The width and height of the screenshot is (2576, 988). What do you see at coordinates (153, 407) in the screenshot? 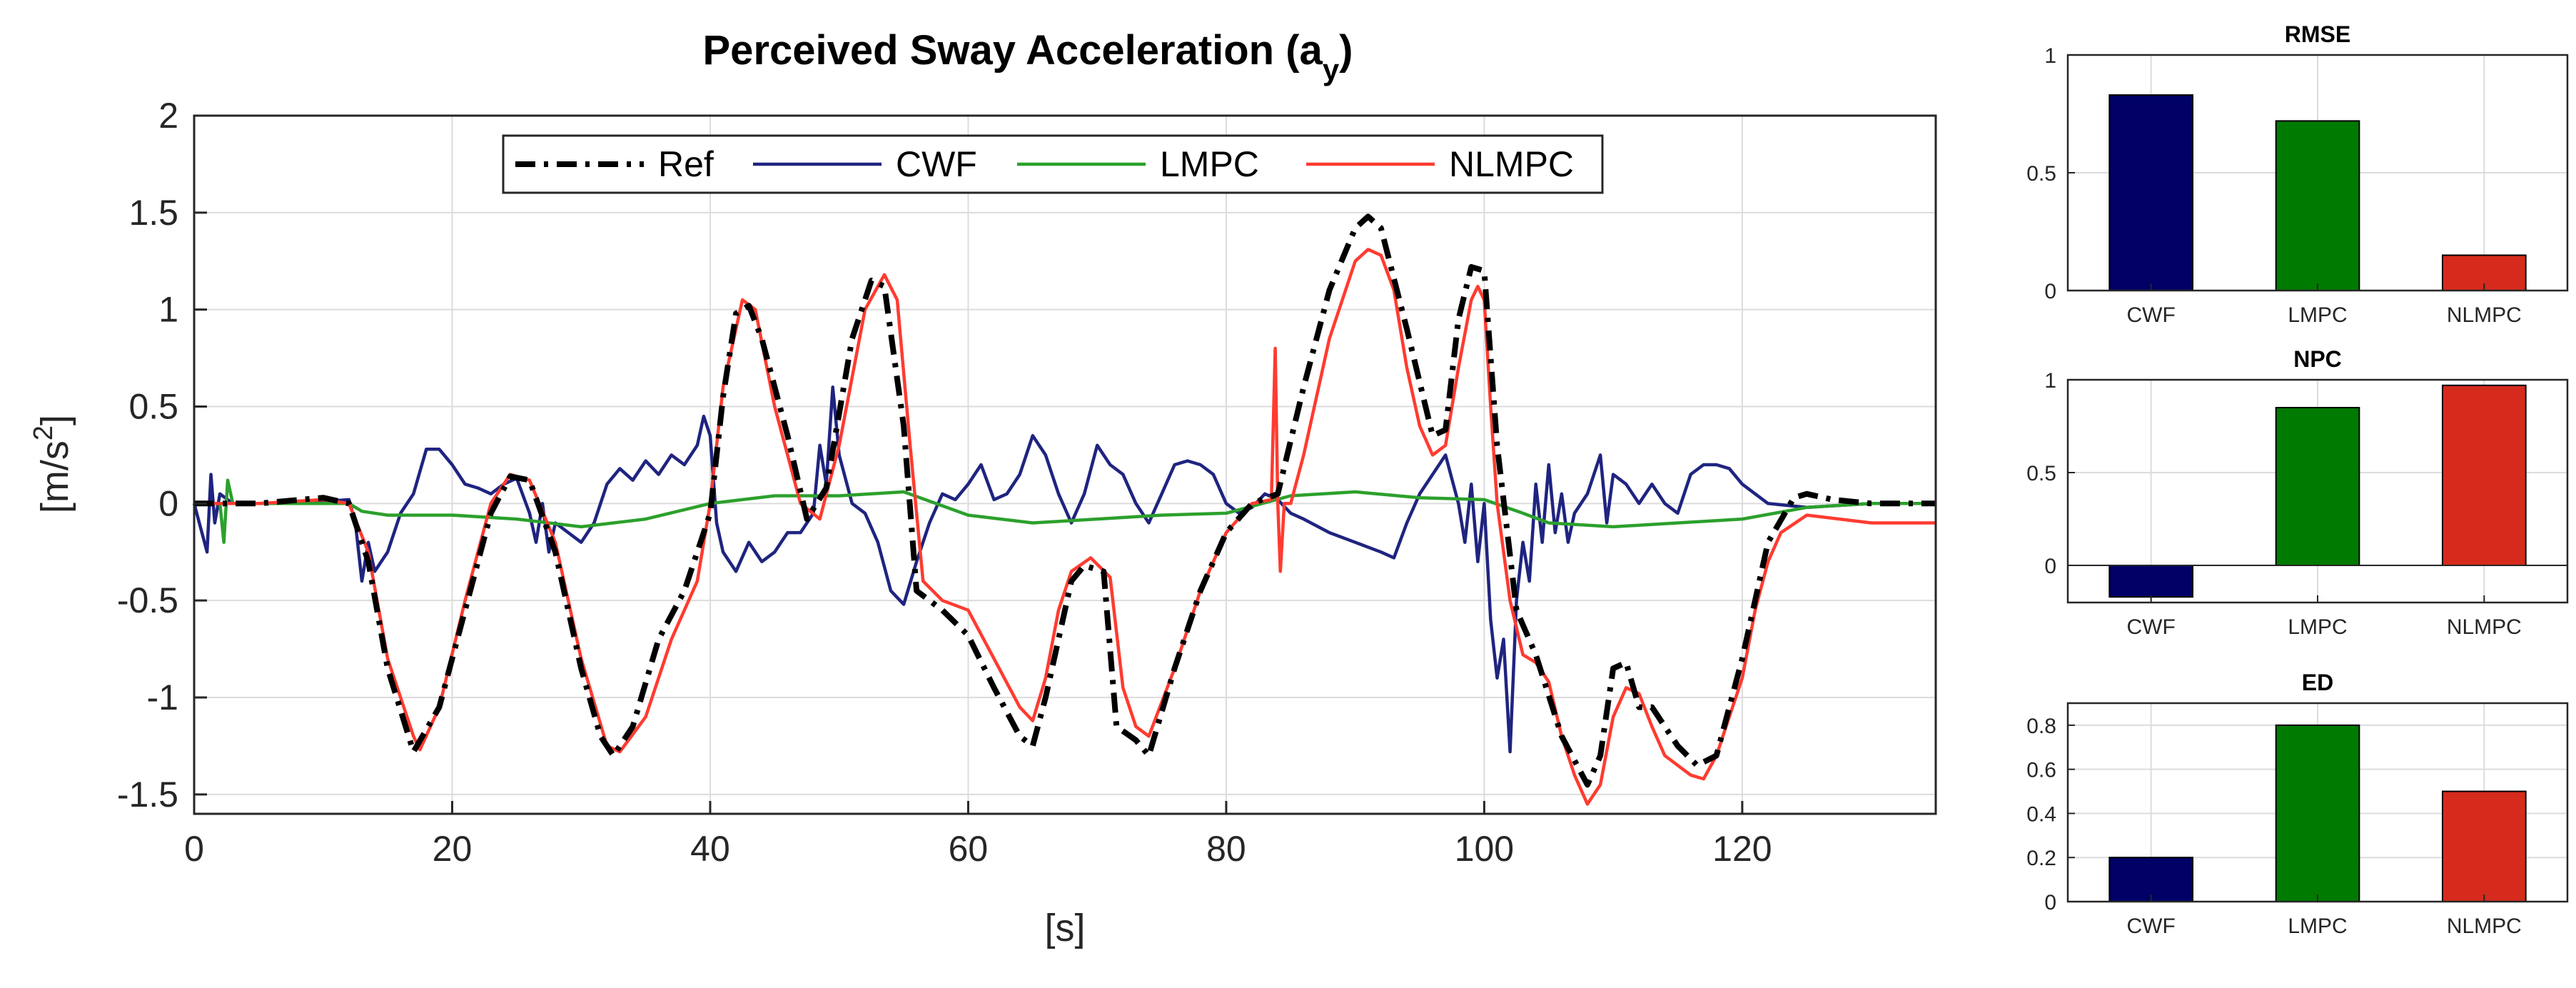
I see `main-y-tick-label: 0.5` at bounding box center [153, 407].